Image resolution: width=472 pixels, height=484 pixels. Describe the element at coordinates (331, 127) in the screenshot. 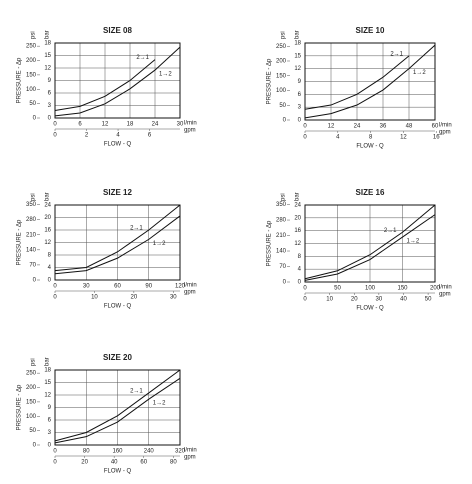

I see `x-tick-label: 12` at that location.